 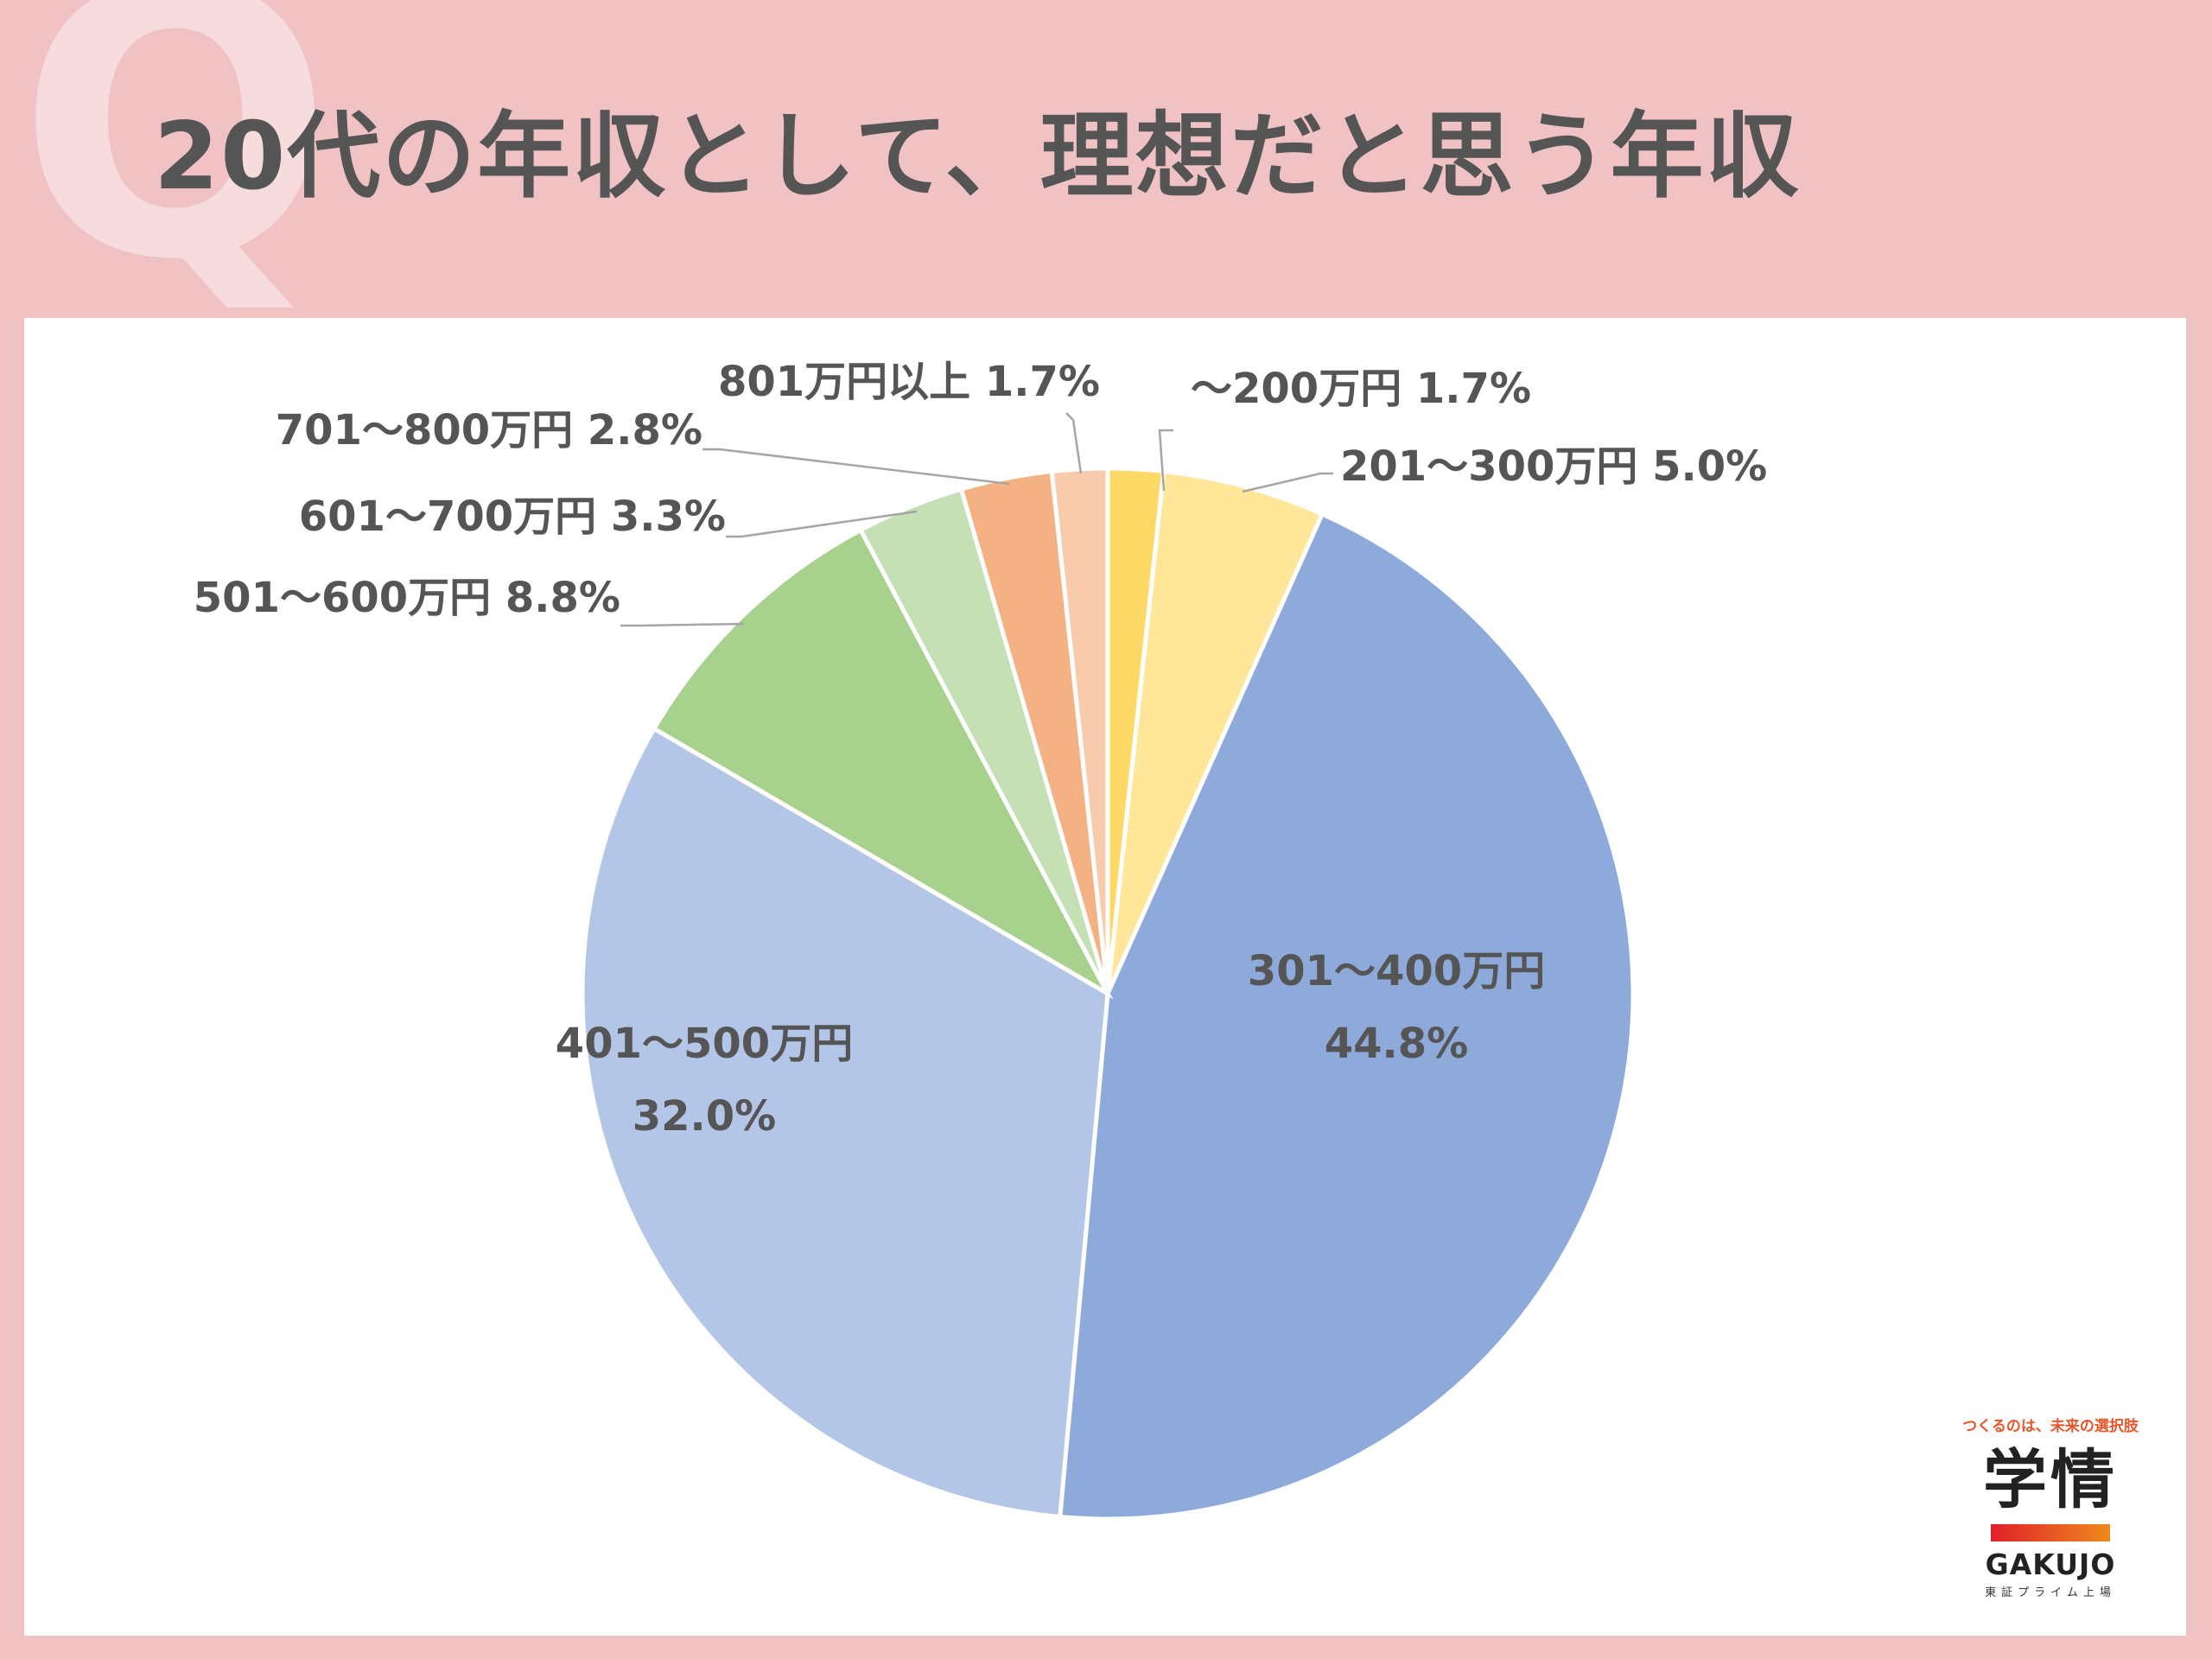 What do you see at coordinates (1361, 389) in the screenshot?
I see `data-label: ～200万円 1.7%` at bounding box center [1361, 389].